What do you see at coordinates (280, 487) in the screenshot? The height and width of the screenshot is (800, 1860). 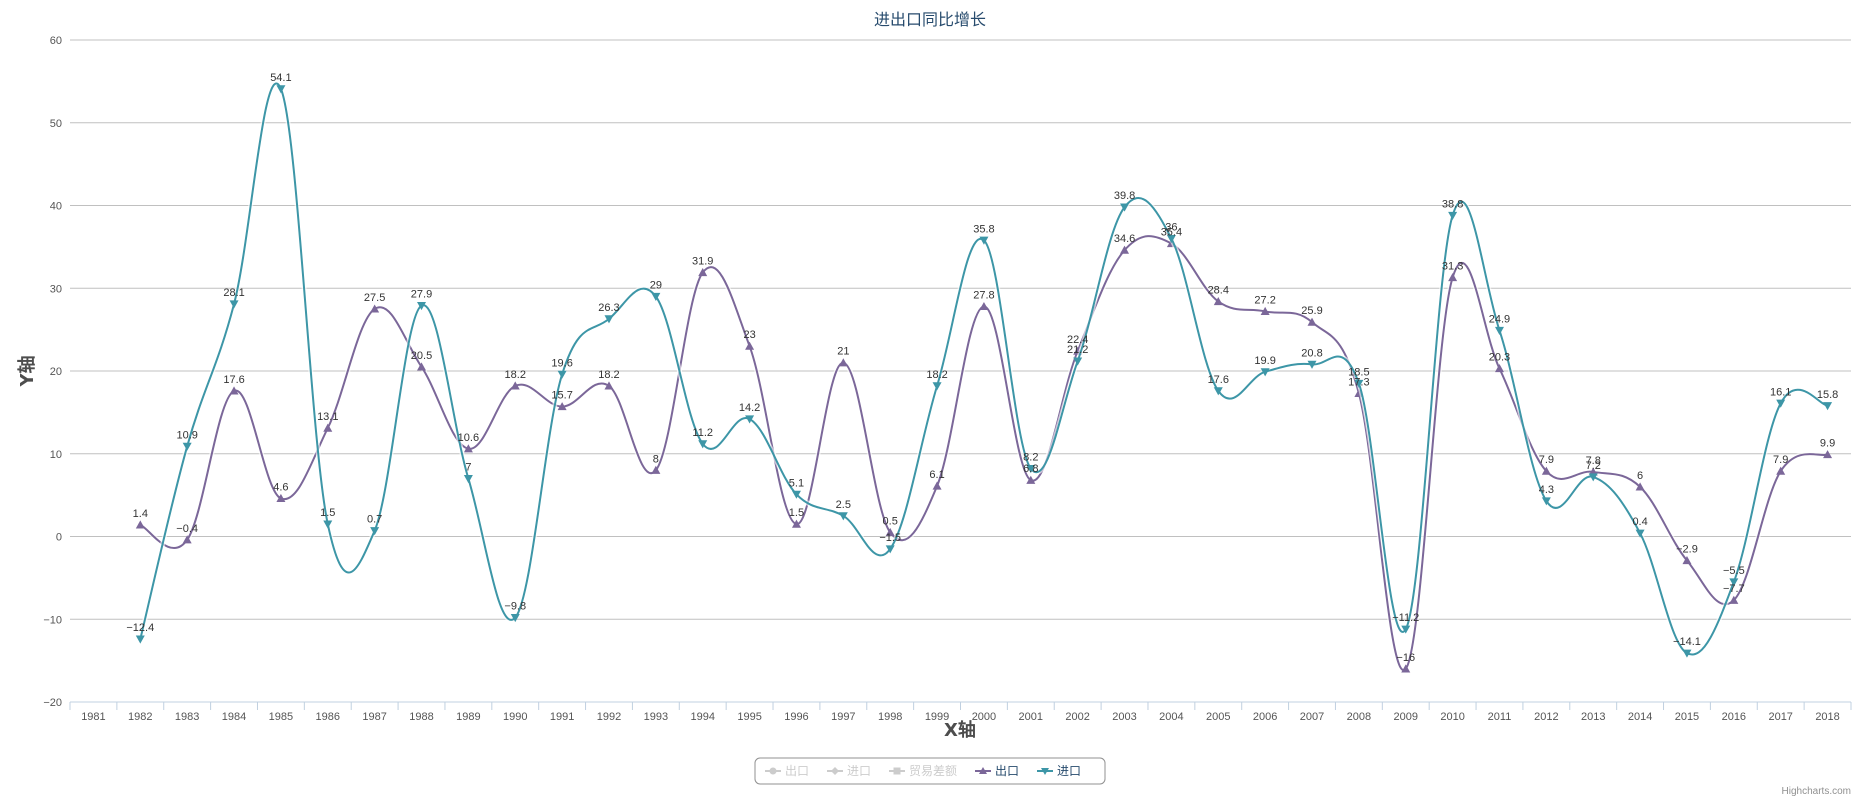 I see `data-label: 4.6` at bounding box center [280, 487].